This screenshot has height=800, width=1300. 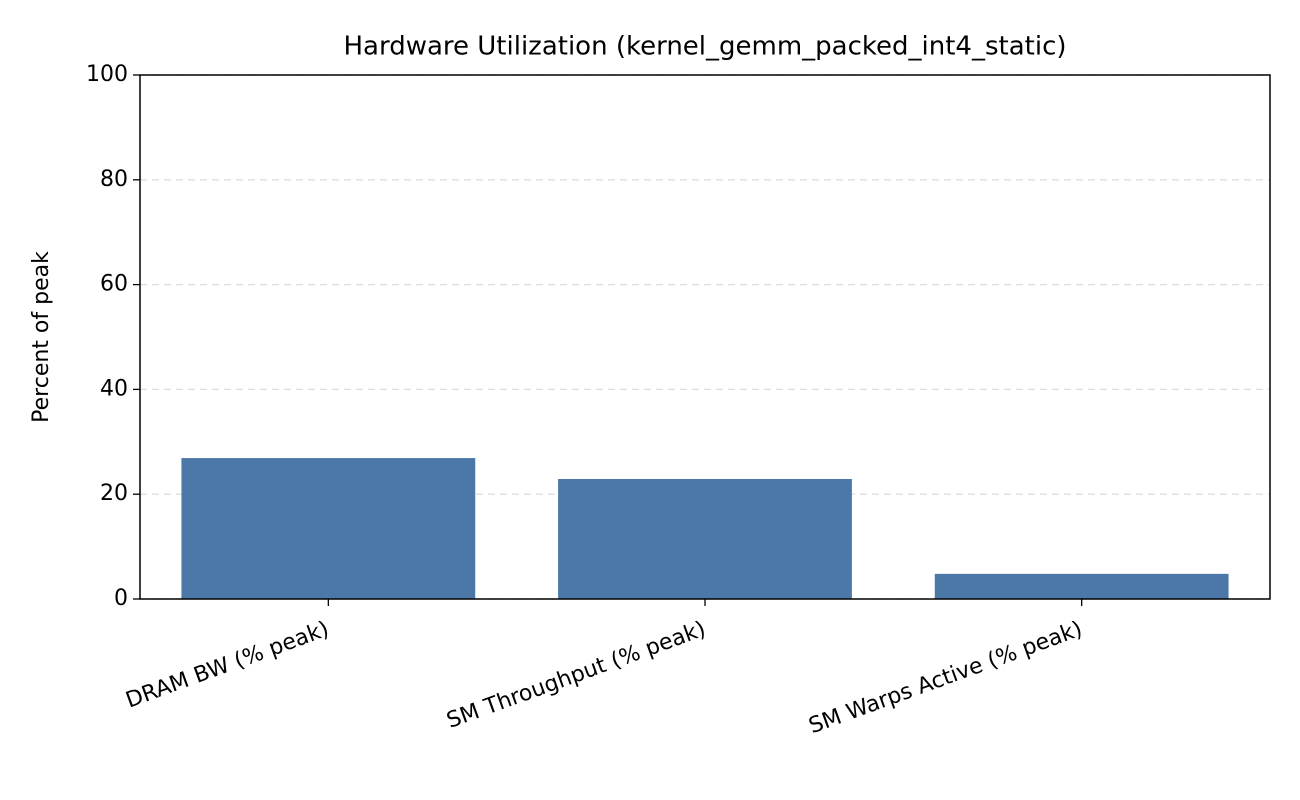 What do you see at coordinates (107, 74) in the screenshot?
I see `y-tick-label: 100` at bounding box center [107, 74].